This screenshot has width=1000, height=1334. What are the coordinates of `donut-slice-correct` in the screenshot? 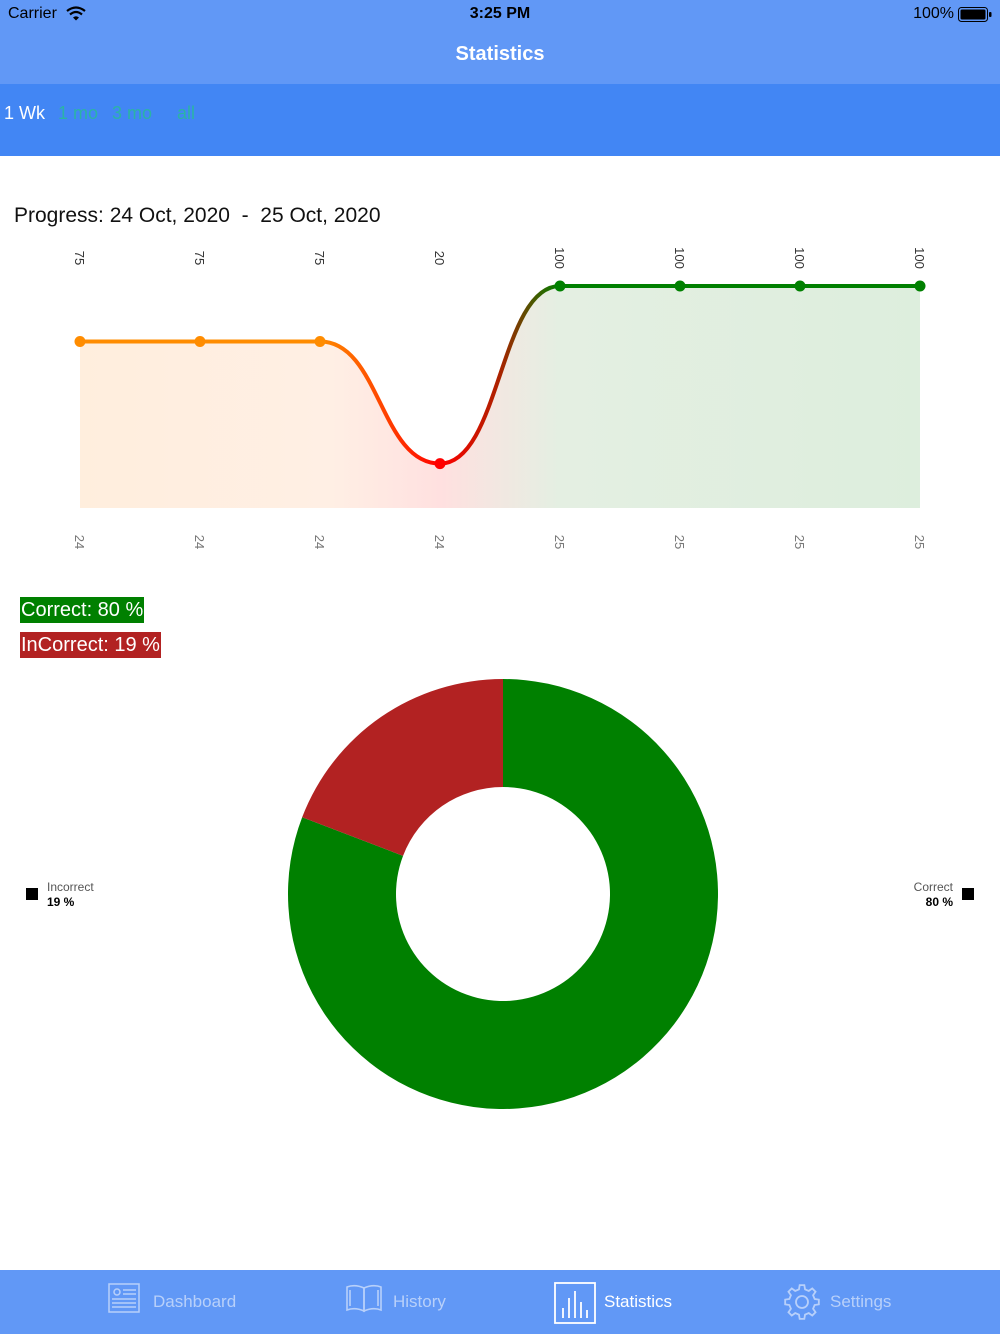 It's located at (503, 894).